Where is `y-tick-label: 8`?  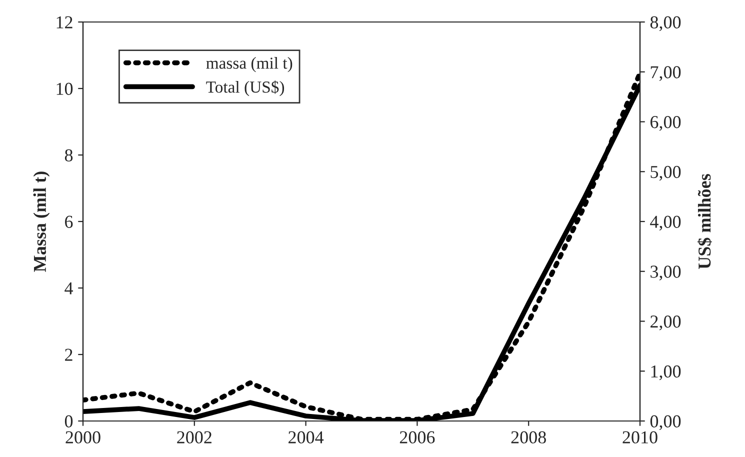
y-tick-label: 8 is located at coordinates (68, 155).